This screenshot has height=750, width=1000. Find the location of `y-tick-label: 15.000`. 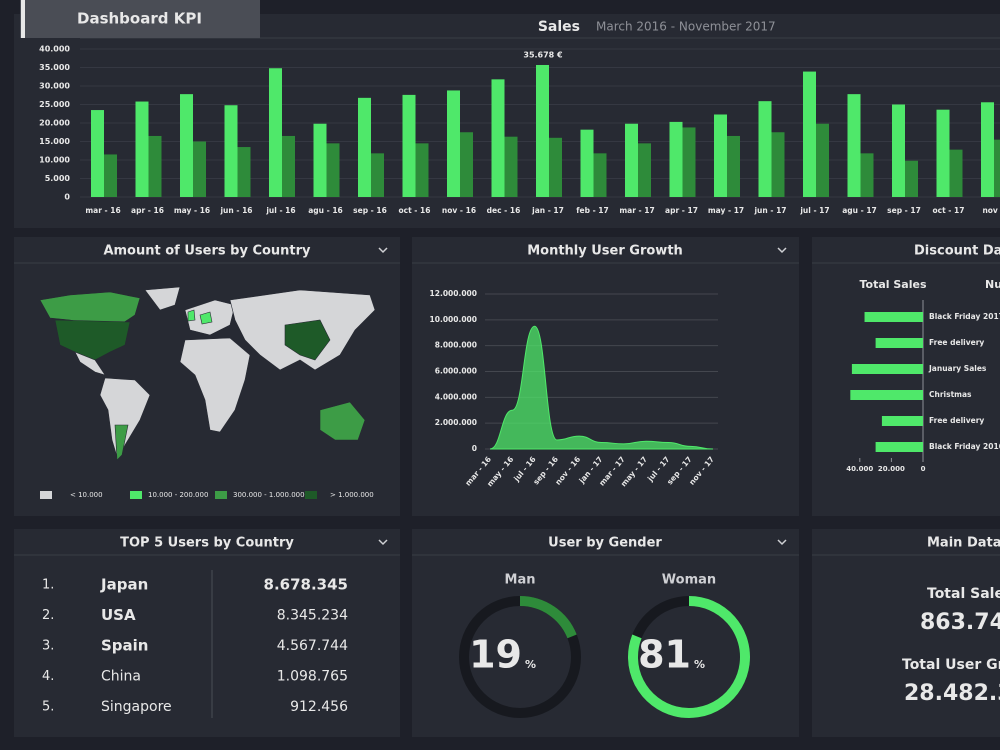

y-tick-label: 15.000 is located at coordinates (54, 141).